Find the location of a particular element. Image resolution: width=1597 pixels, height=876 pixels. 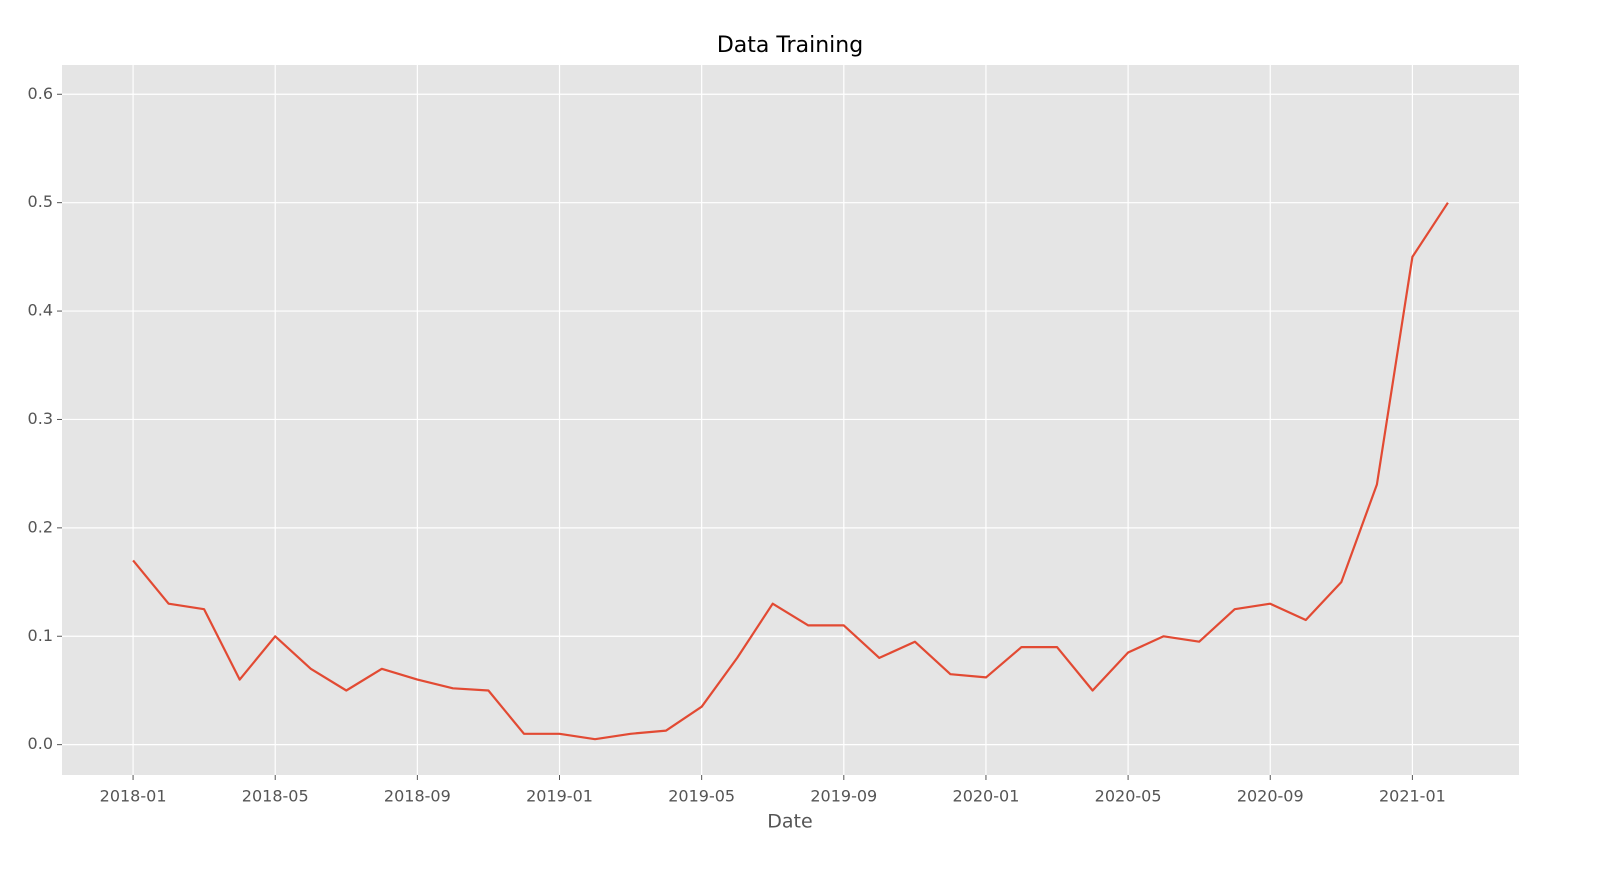

y-tick-label: 0.4 is located at coordinates (40, 310).